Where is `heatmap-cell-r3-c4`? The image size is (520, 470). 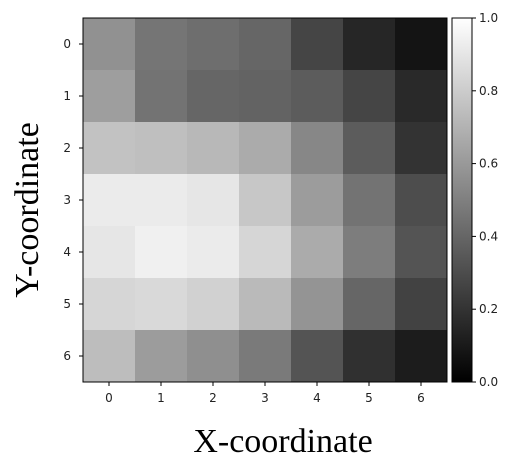
heatmap-cell-r3-c4 is located at coordinates (317, 200).